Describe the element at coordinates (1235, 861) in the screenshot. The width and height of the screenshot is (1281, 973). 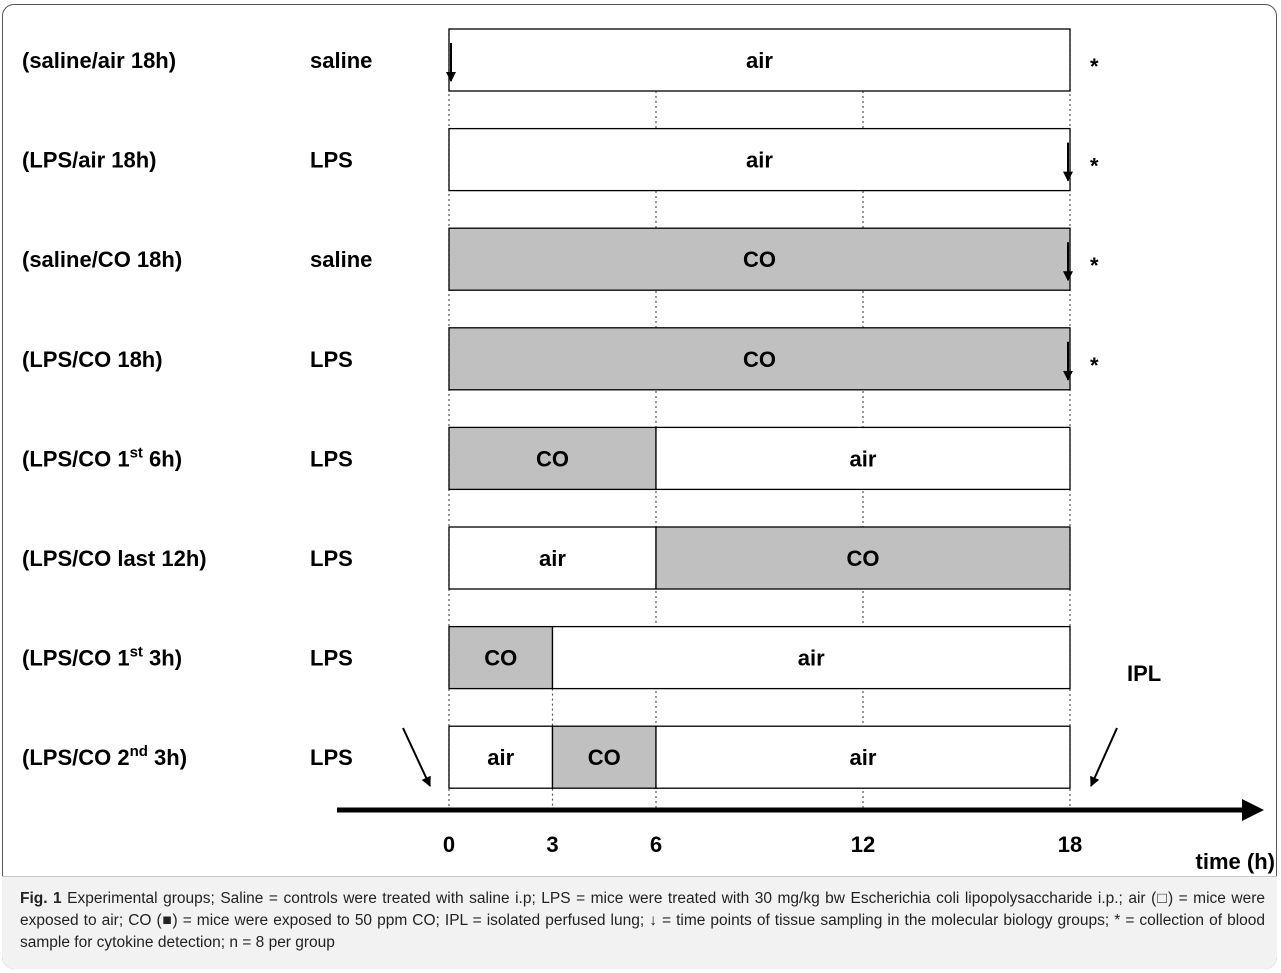
I see `x-axis-label: time (h)` at that location.